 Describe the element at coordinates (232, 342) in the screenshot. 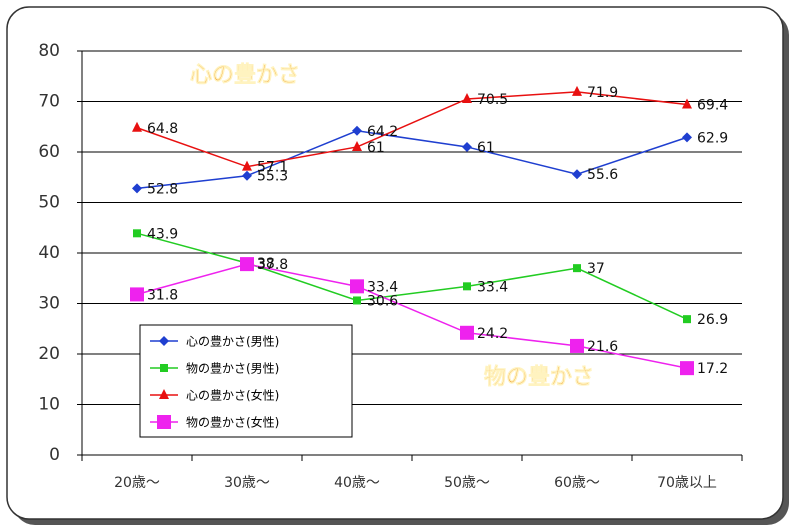

I see `legend-label: 心の豊かさ(男性)` at that location.